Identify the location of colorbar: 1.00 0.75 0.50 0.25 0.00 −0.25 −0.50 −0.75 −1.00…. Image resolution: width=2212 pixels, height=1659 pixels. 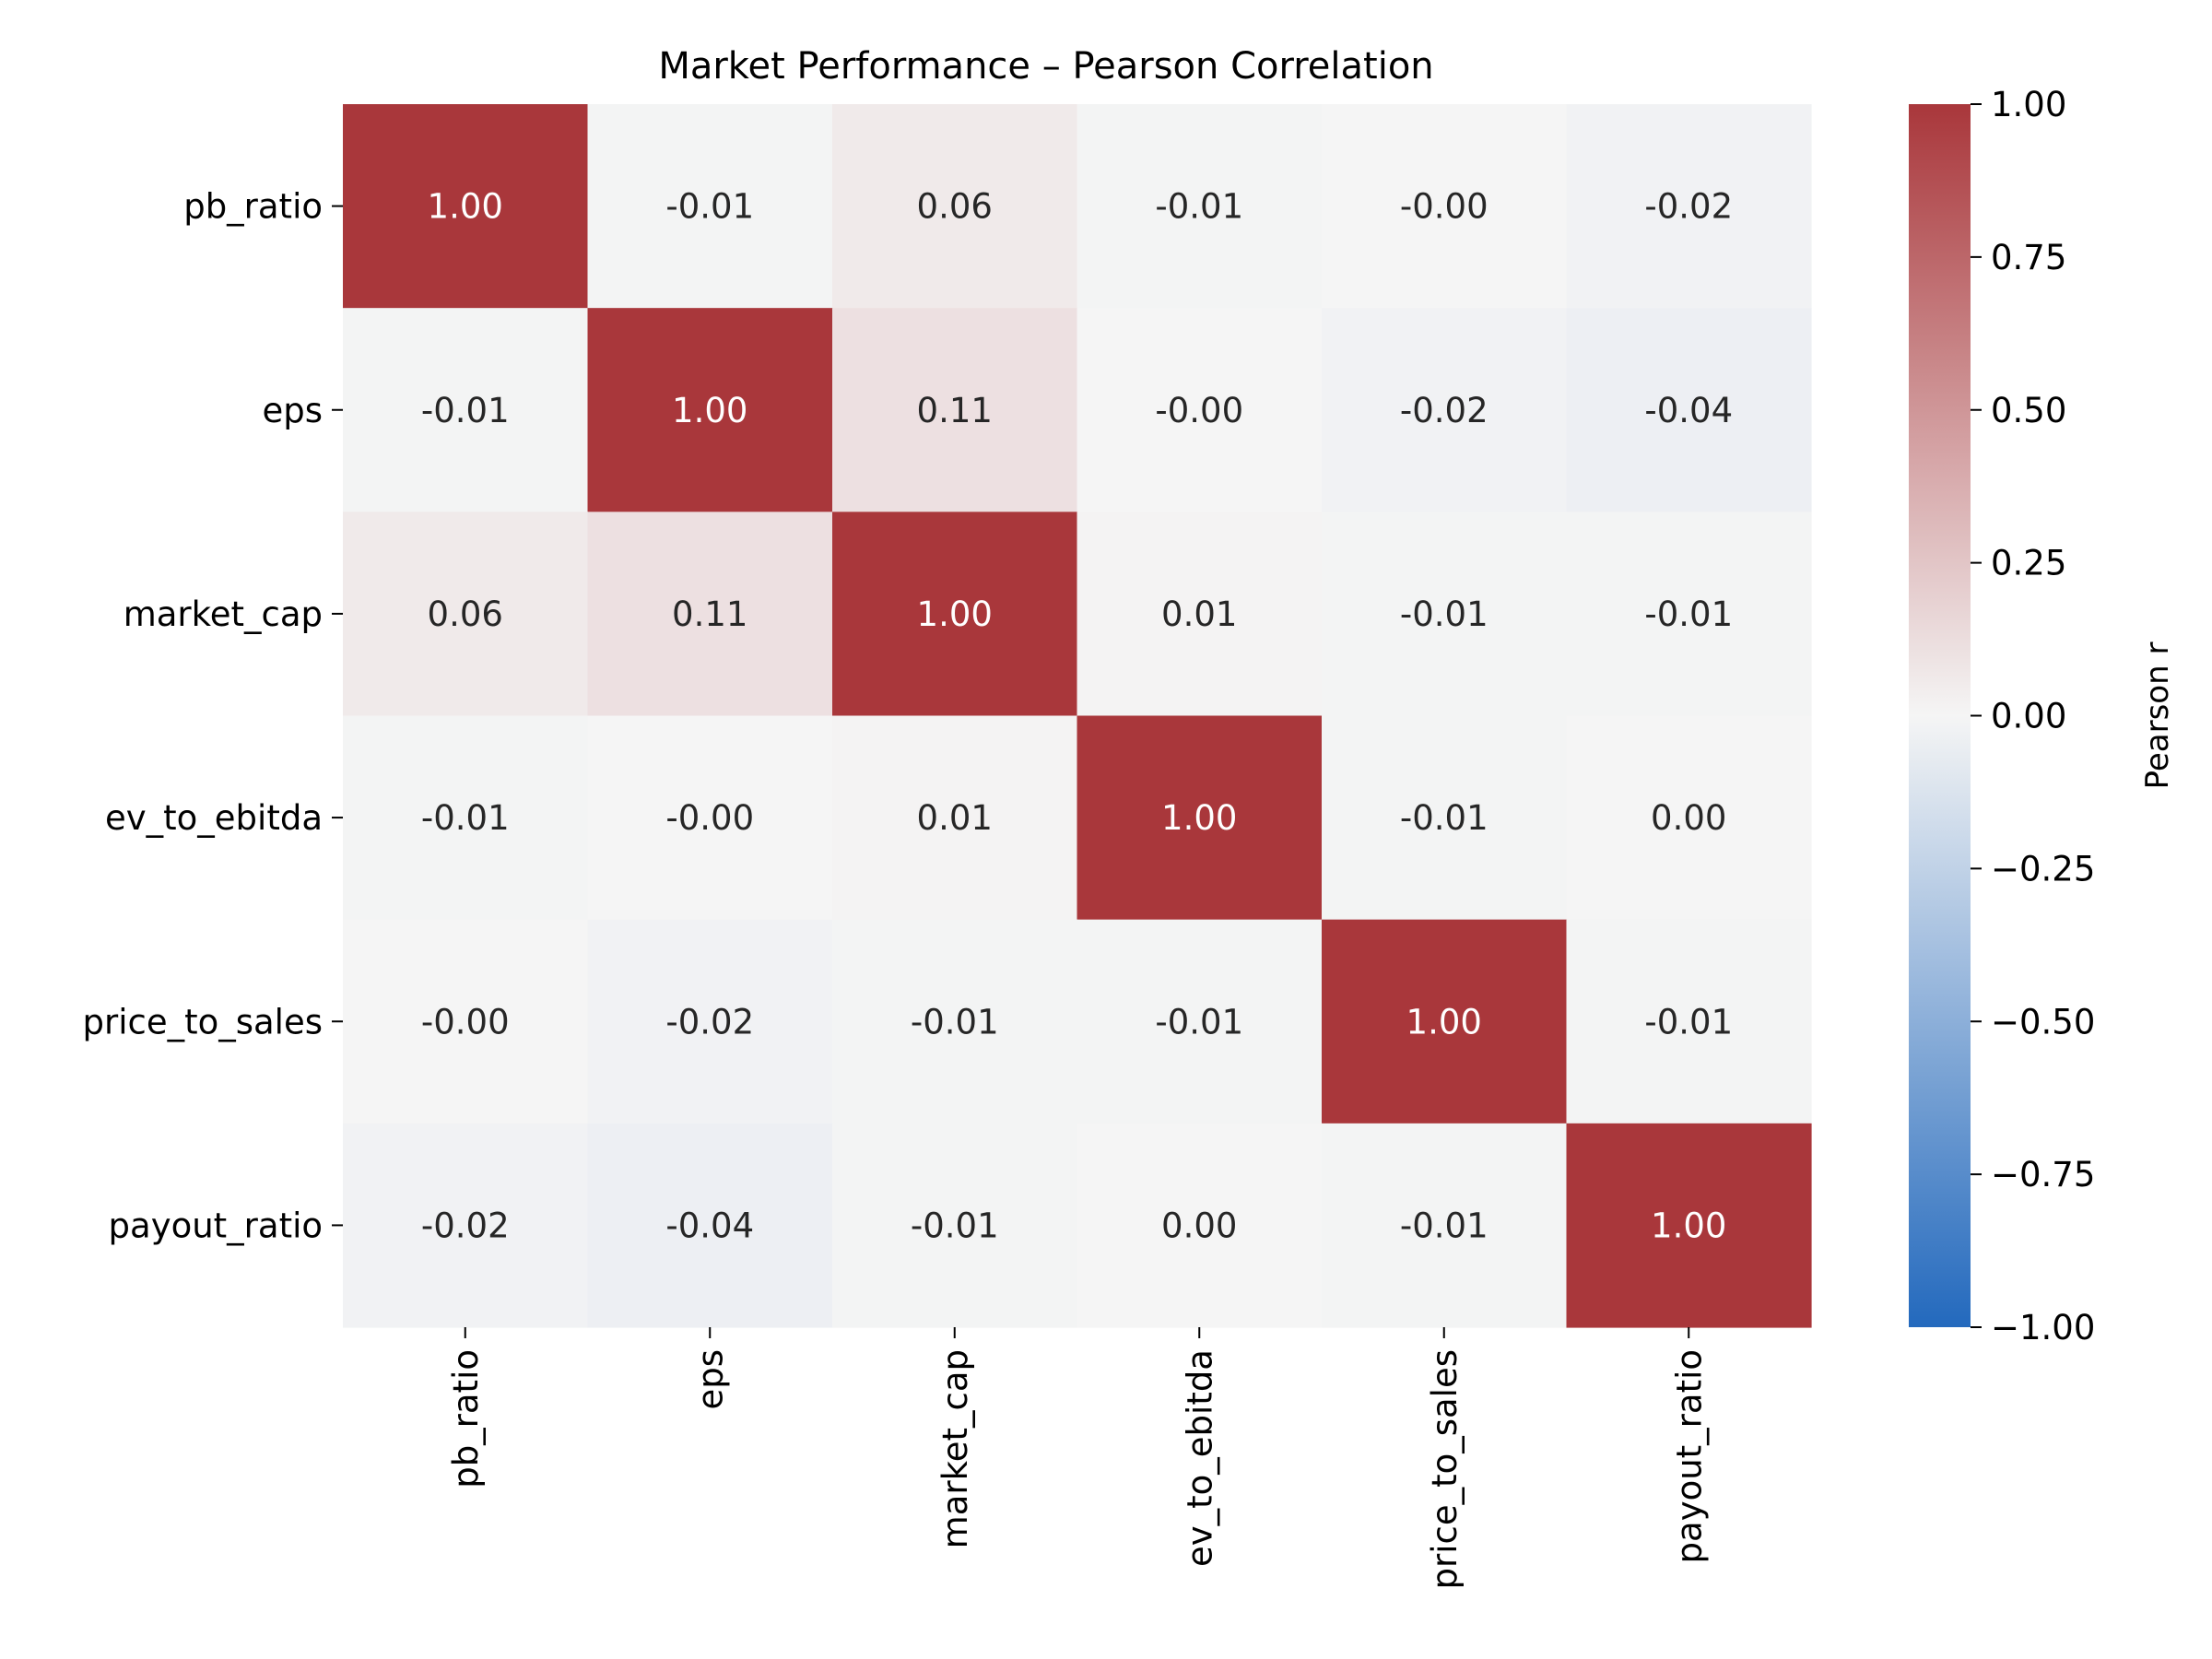
(2042, 716).